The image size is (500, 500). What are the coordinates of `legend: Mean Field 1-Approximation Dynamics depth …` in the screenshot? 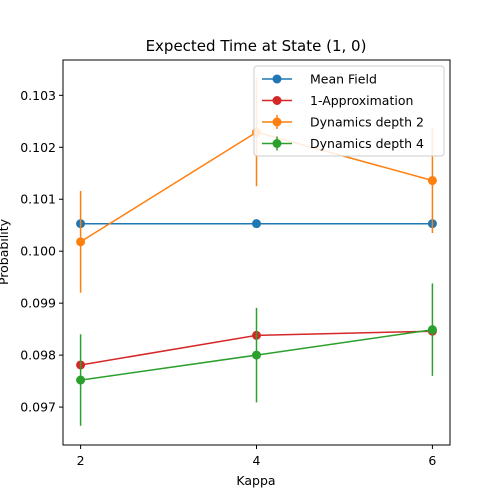 It's located at (349, 111).